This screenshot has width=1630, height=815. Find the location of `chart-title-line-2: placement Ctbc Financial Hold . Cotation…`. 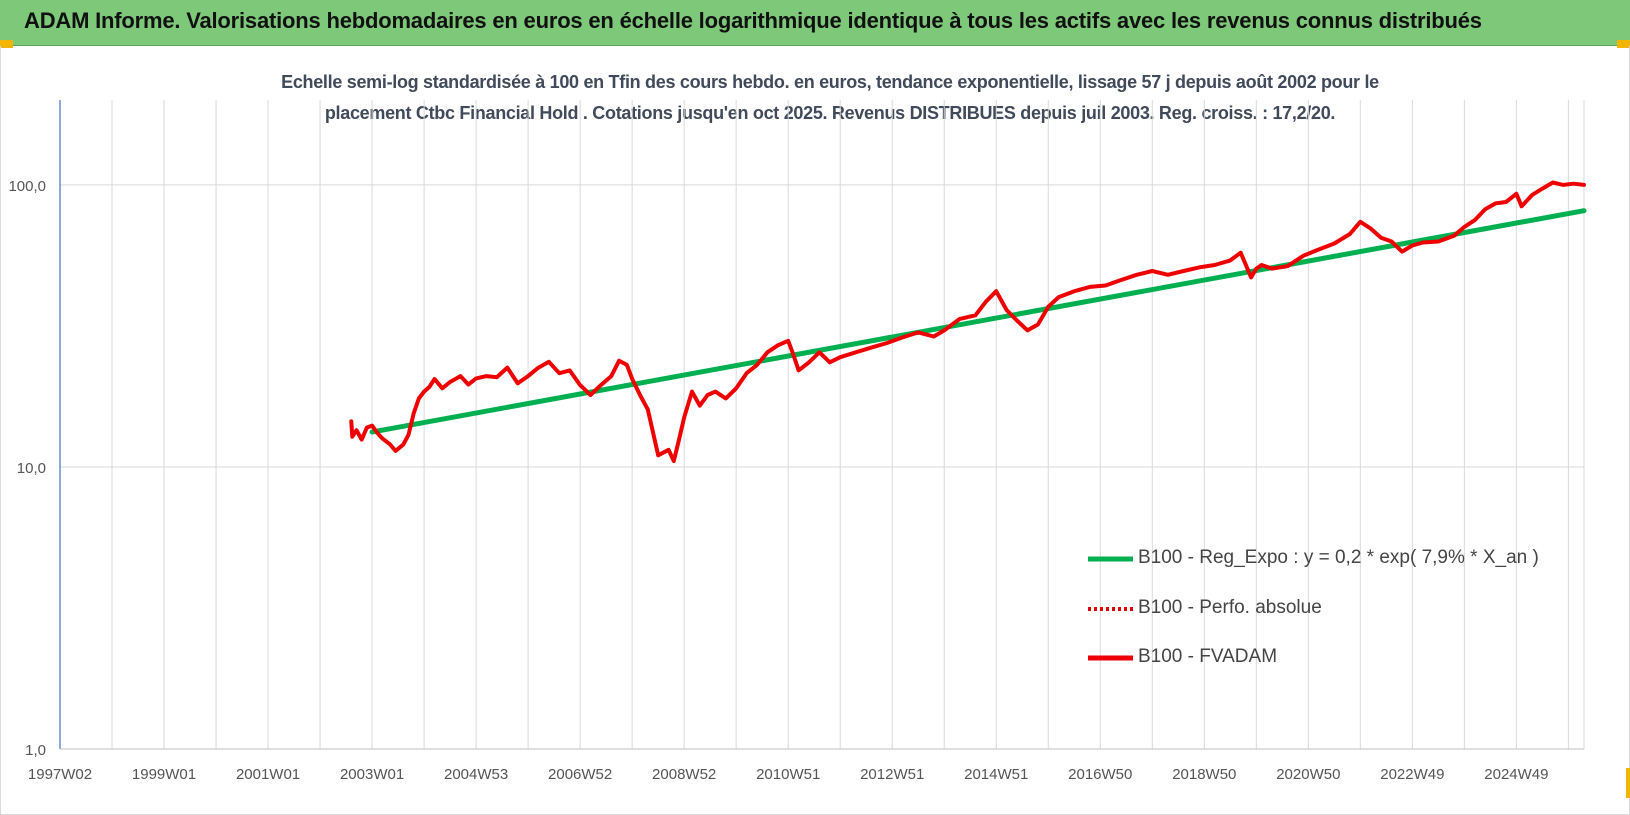

chart-title-line-2: placement Ctbc Financial Hold . Cotation… is located at coordinates (830, 113).